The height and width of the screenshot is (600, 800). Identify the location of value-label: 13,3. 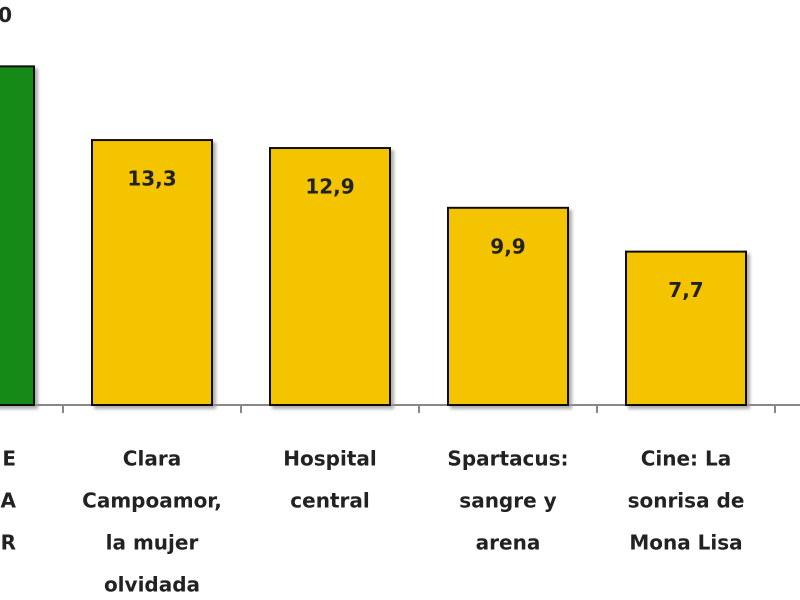
(151, 179).